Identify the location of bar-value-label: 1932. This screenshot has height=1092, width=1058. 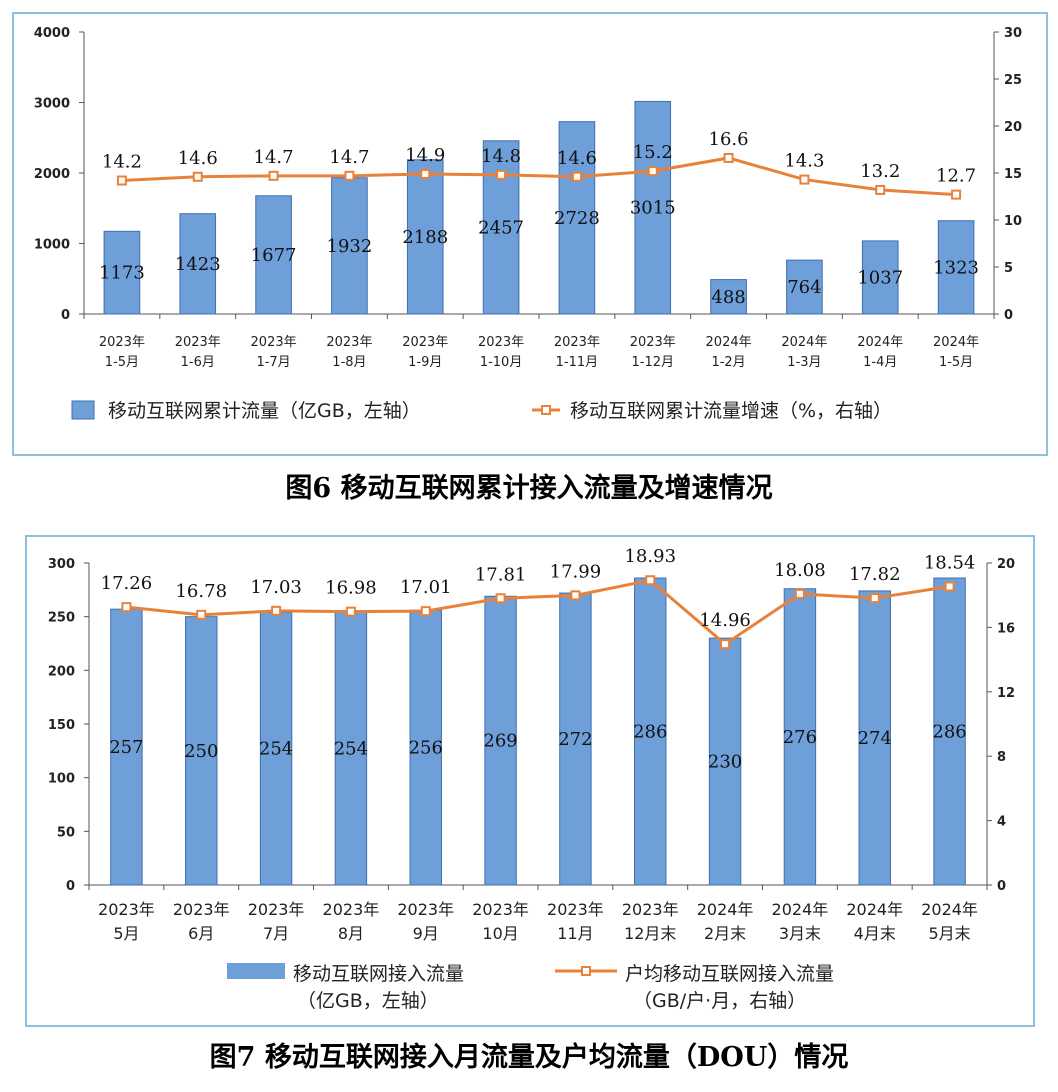
(350, 246).